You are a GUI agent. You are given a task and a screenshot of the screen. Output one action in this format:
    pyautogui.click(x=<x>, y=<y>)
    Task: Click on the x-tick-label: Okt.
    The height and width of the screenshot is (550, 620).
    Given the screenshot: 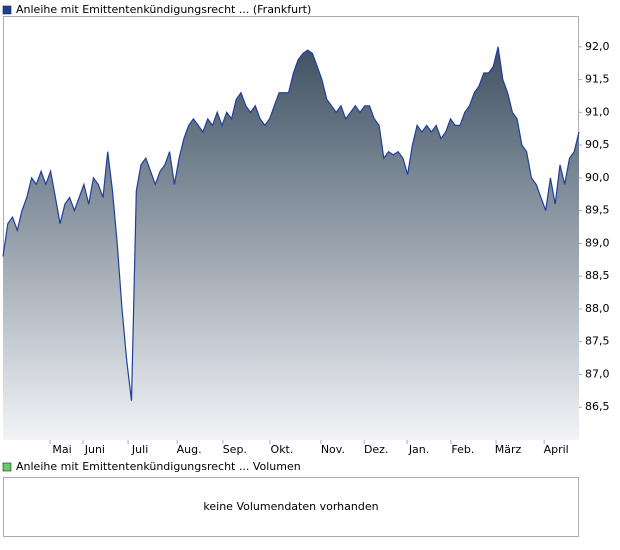 What is the action you would take?
    pyautogui.click(x=282, y=449)
    